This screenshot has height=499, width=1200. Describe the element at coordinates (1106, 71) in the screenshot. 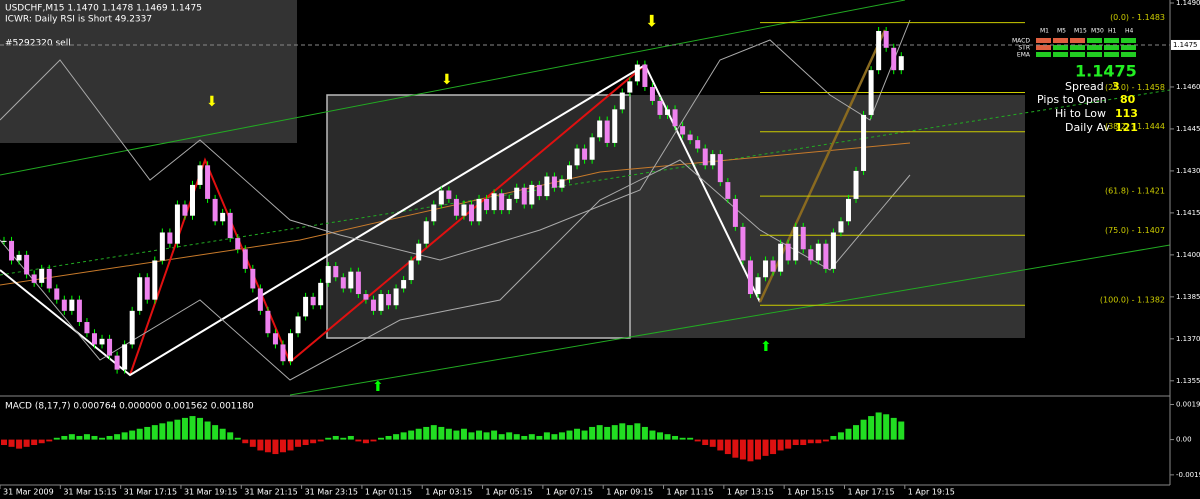

I see `price-big: 1.1475` at that location.